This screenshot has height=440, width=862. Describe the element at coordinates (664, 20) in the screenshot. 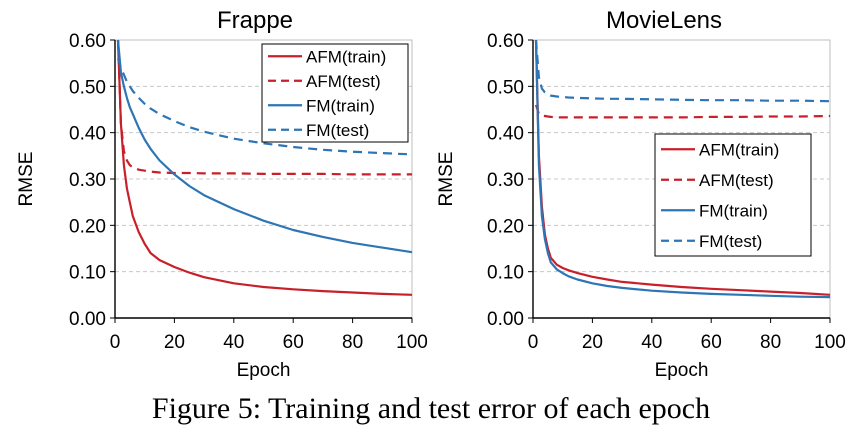

I see `chart2-title: MovieLens` at that location.